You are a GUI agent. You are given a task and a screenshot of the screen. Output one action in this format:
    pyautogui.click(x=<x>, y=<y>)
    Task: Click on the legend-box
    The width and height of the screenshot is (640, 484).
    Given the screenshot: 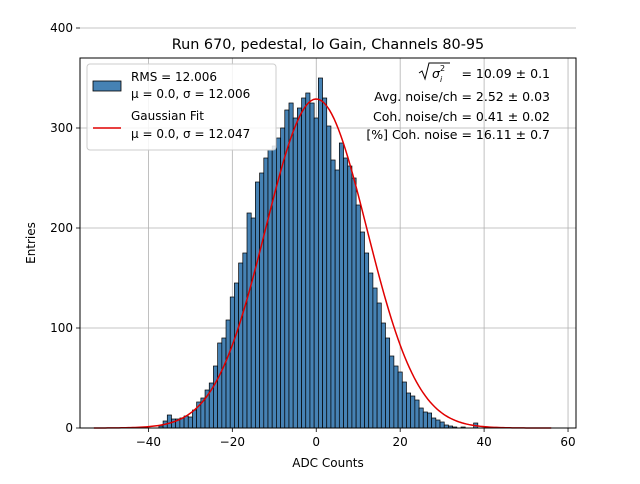 What is the action you would take?
    pyautogui.click(x=181, y=107)
    